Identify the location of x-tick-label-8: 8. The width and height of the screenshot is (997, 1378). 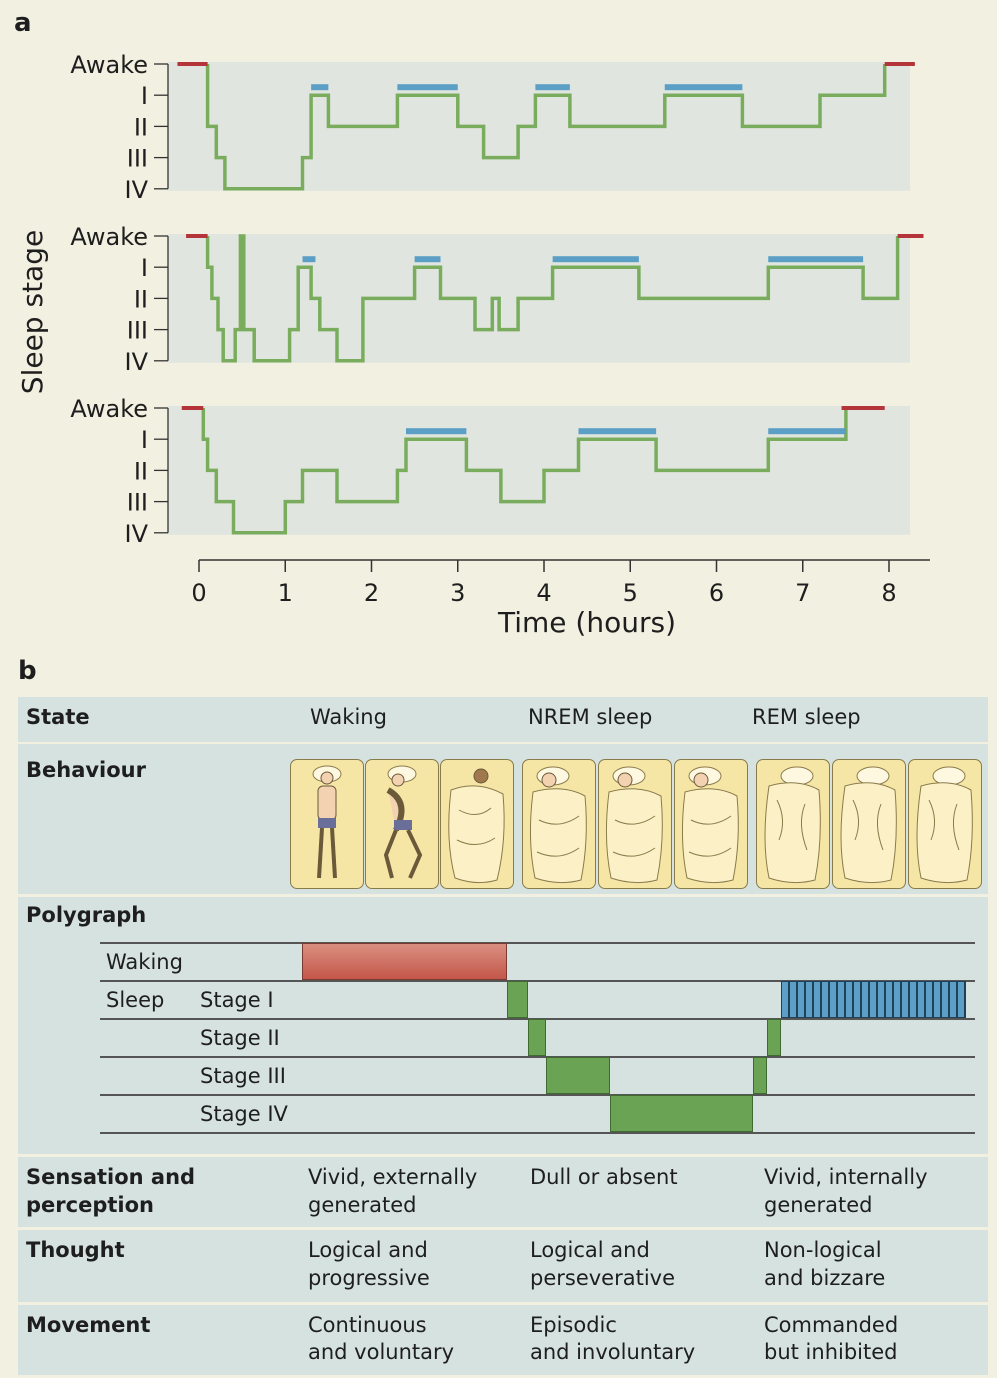
(888, 593).